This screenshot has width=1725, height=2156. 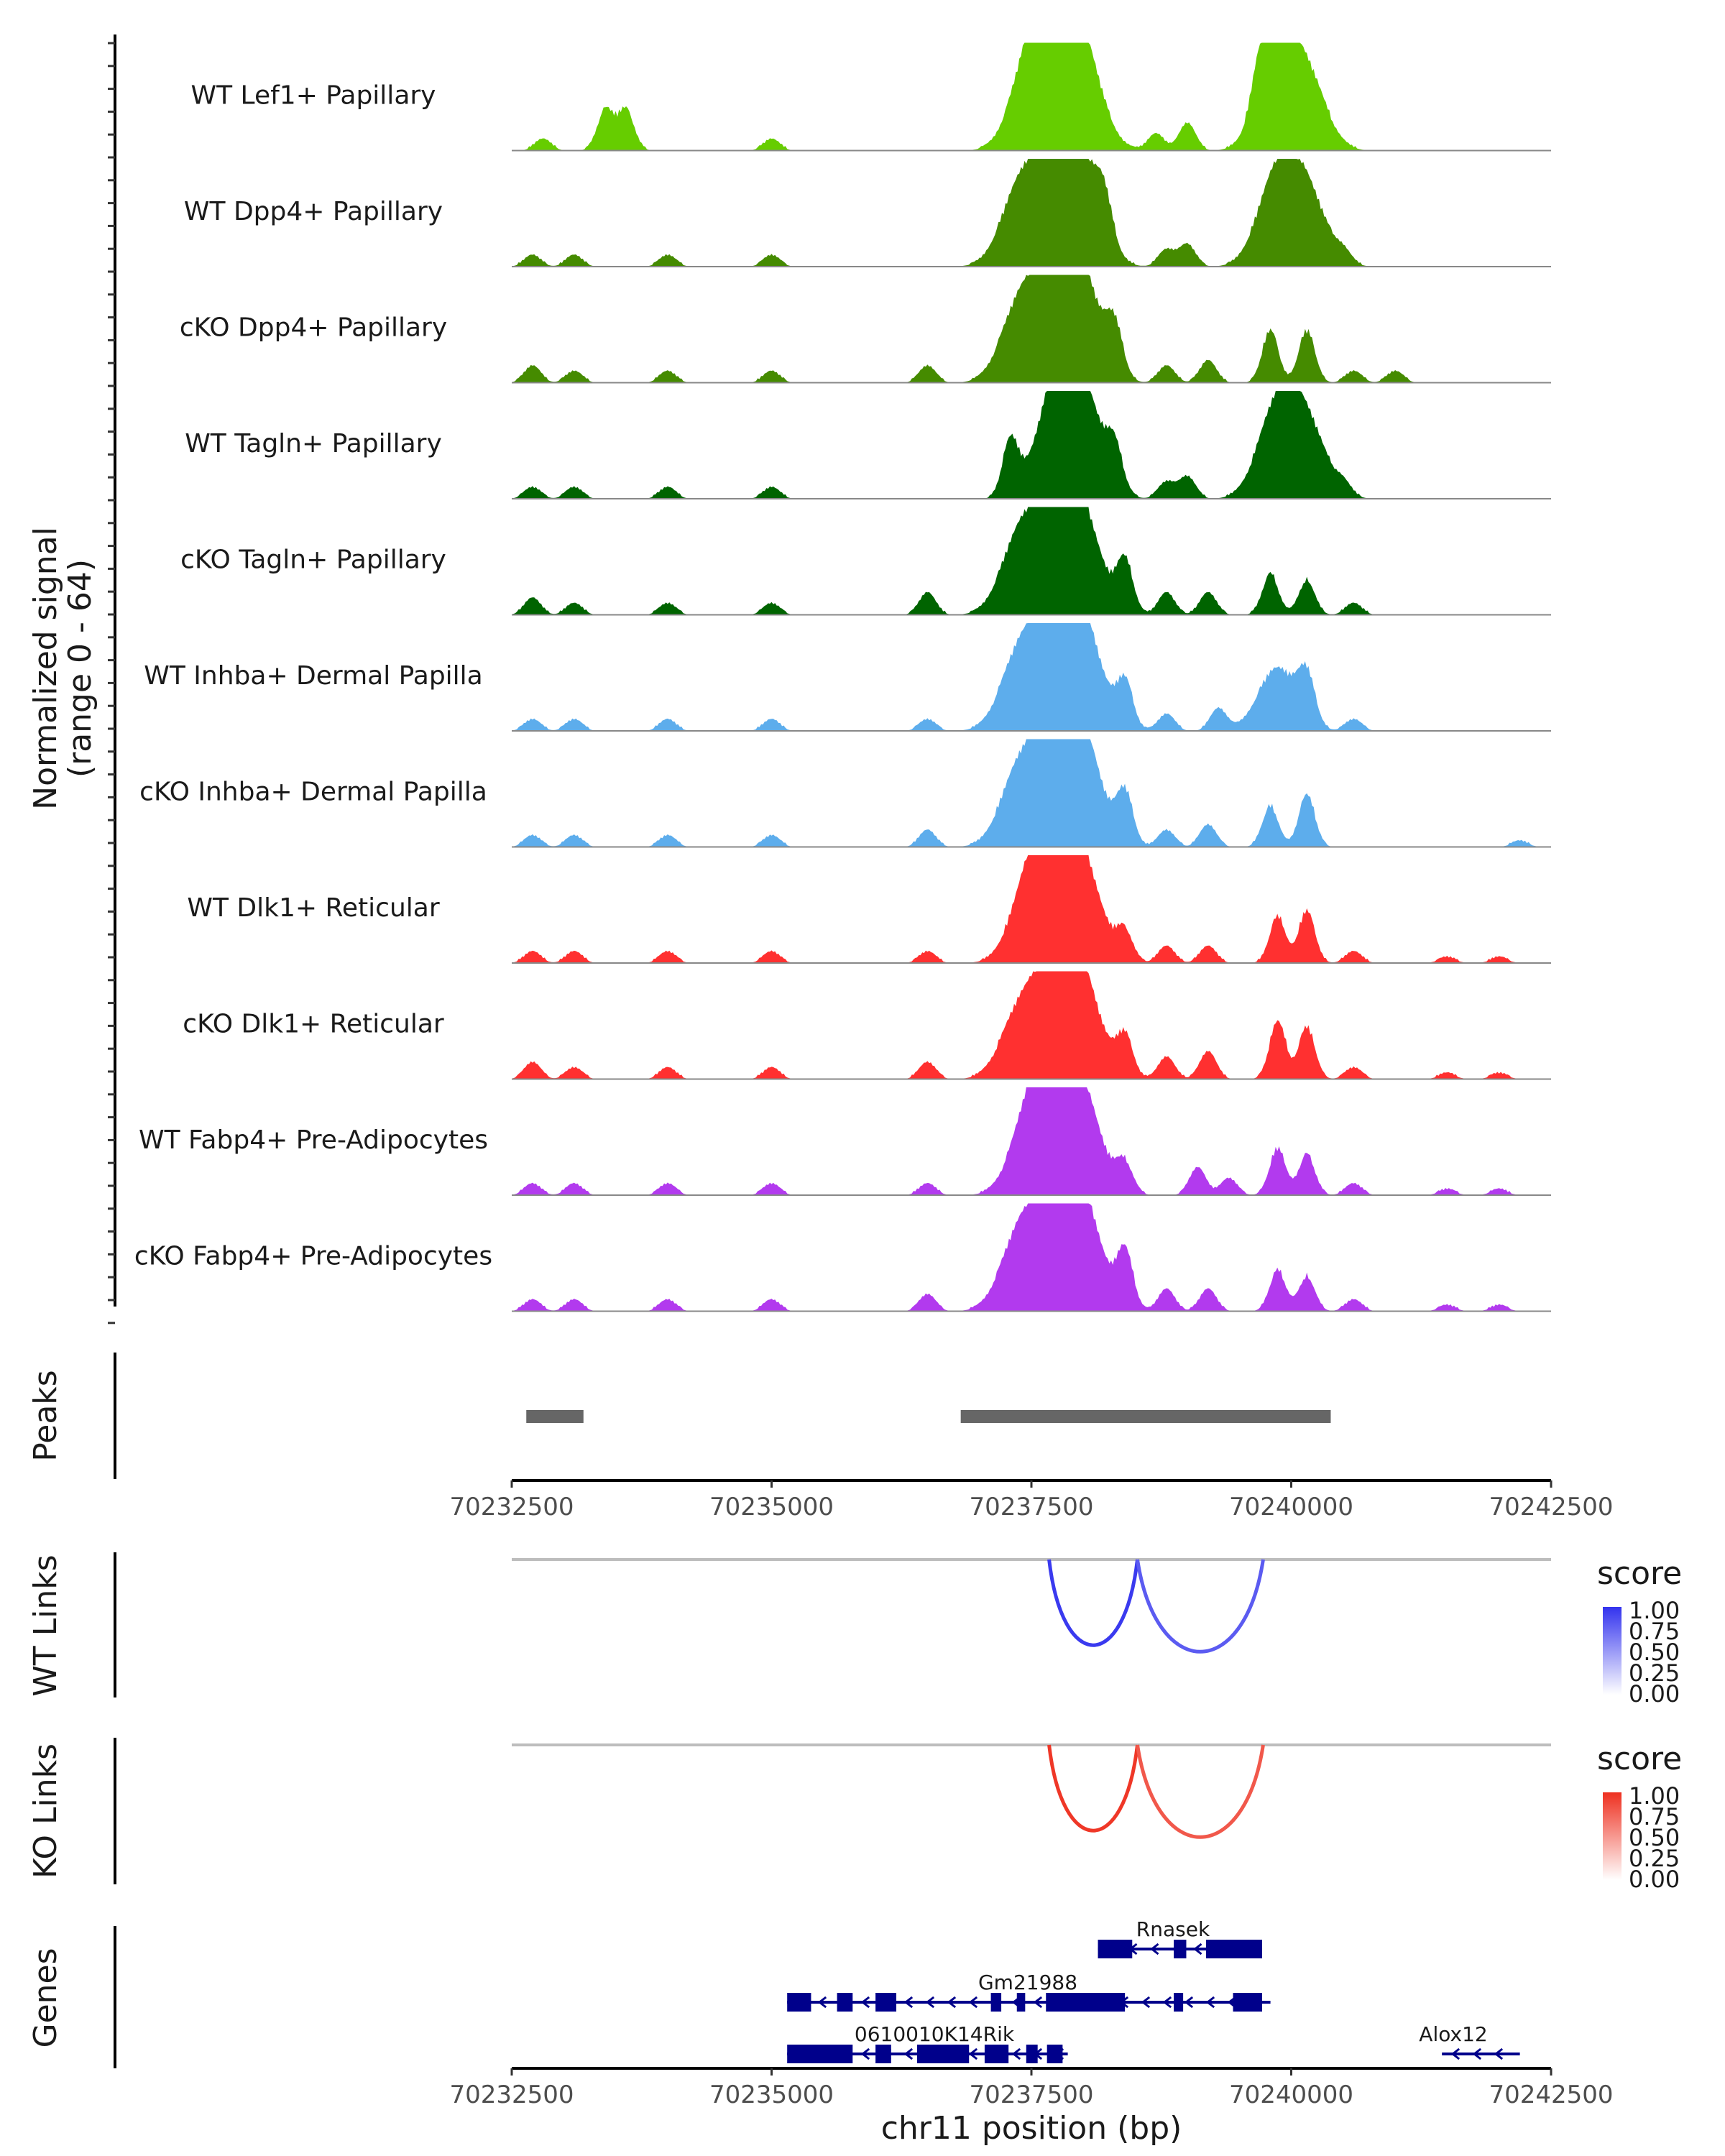 I want to click on gene-3: Alox12, so click(x=1469, y=2041).